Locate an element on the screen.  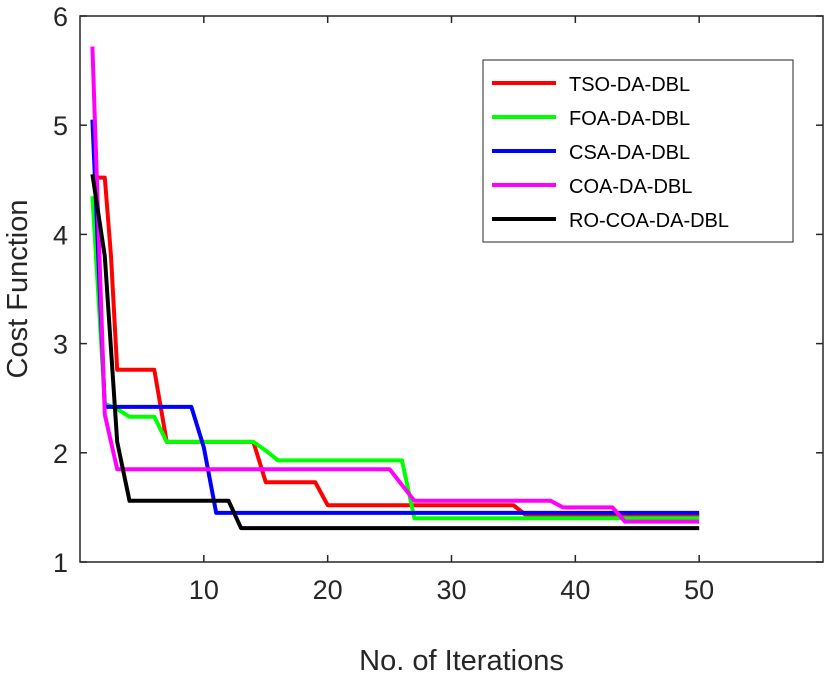
y-tick-label: 5 is located at coordinates (60, 126).